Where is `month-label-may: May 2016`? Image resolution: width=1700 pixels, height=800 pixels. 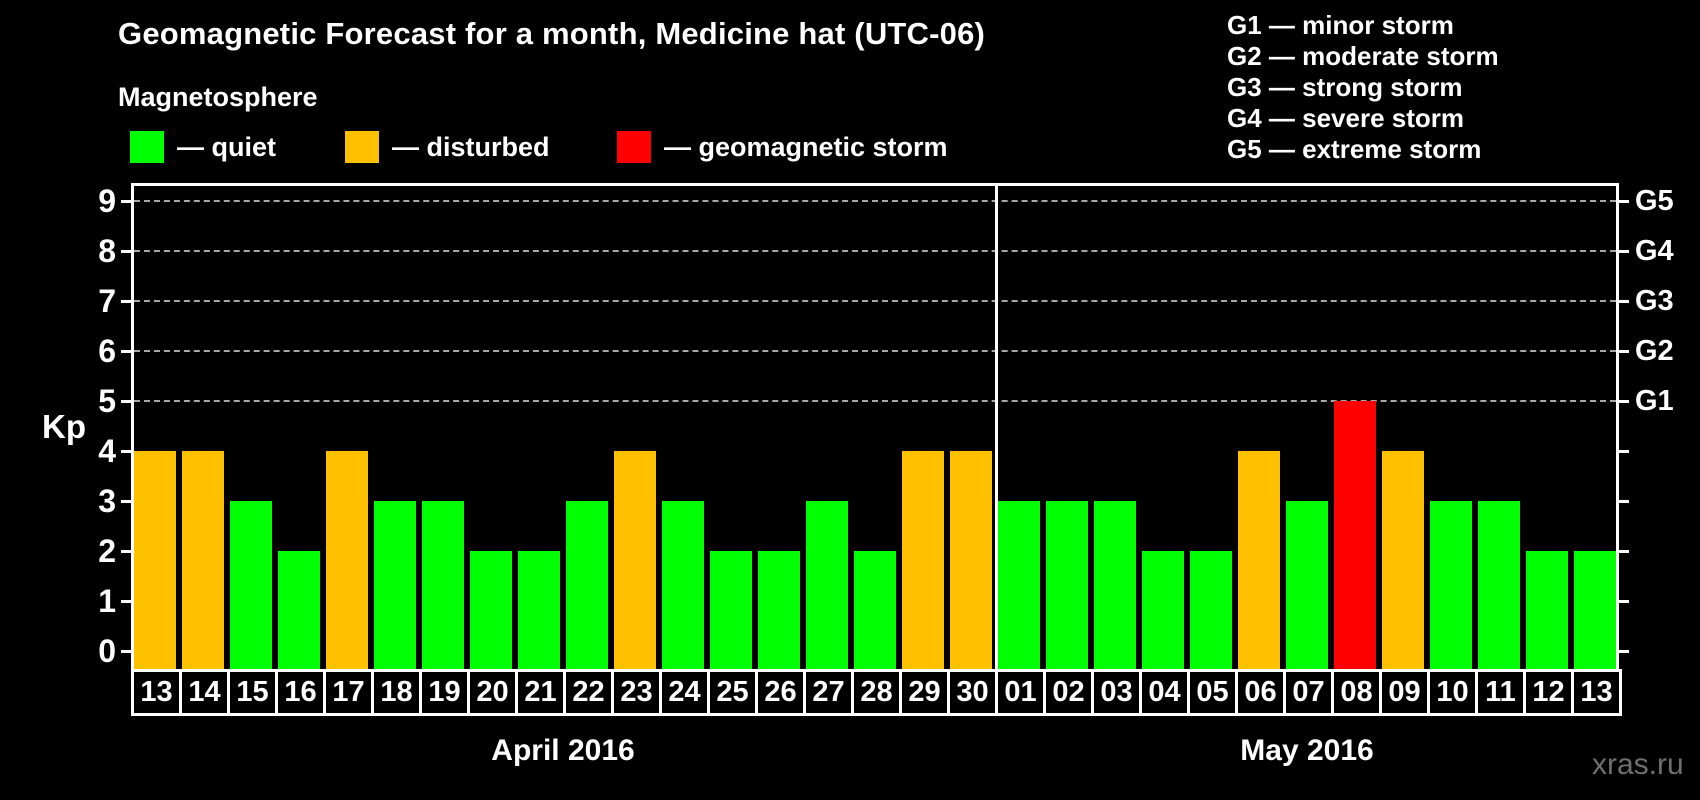 month-label-may: May 2016 is located at coordinates (1307, 750).